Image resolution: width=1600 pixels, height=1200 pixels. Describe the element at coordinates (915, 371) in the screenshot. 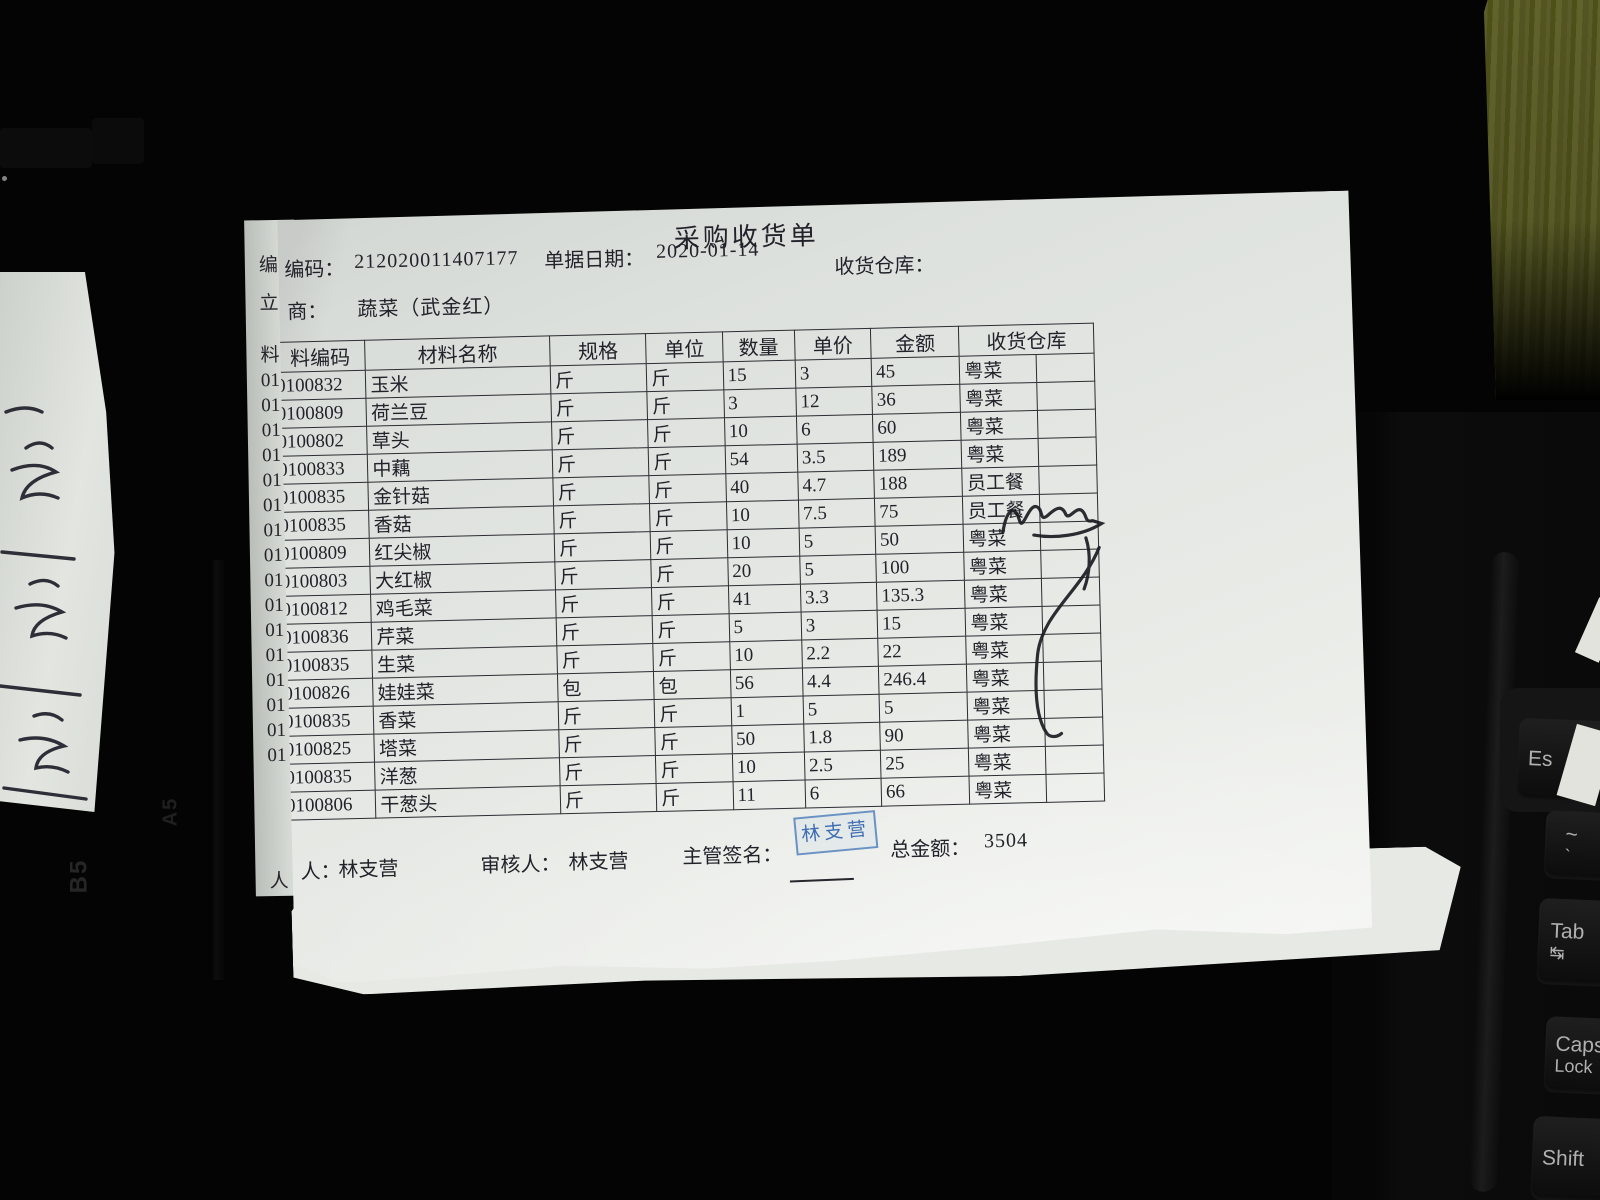

I see `cell-amount: 45` at that location.